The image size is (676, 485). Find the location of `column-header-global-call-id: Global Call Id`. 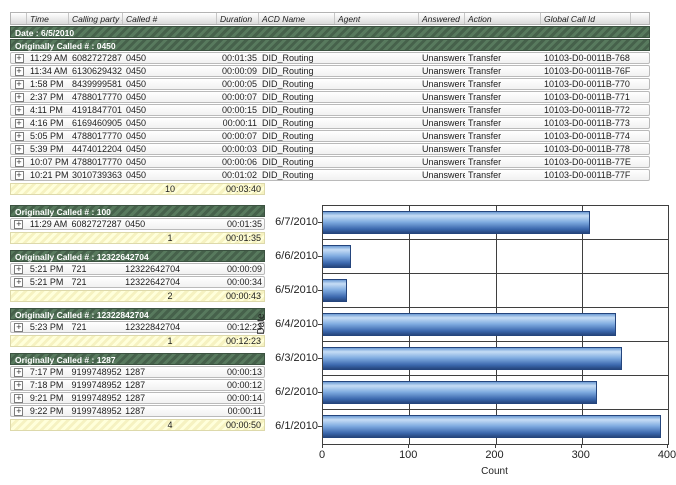

column-header-global-call-id: Global Call Id is located at coordinates (586, 18).